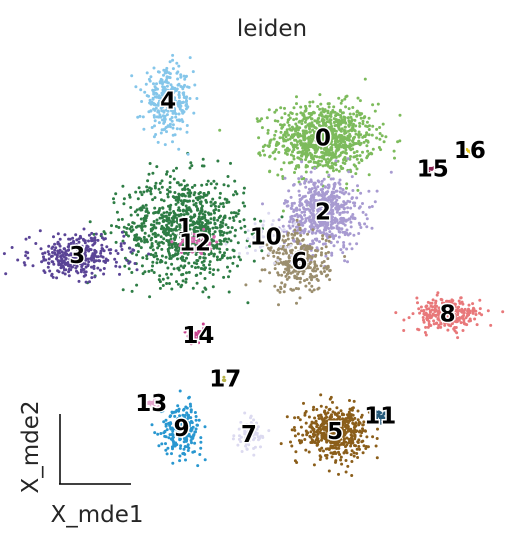 The image size is (521, 544). What do you see at coordinates (195, 244) in the screenshot?
I see `cluster-label-12: 12` at bounding box center [195, 244].